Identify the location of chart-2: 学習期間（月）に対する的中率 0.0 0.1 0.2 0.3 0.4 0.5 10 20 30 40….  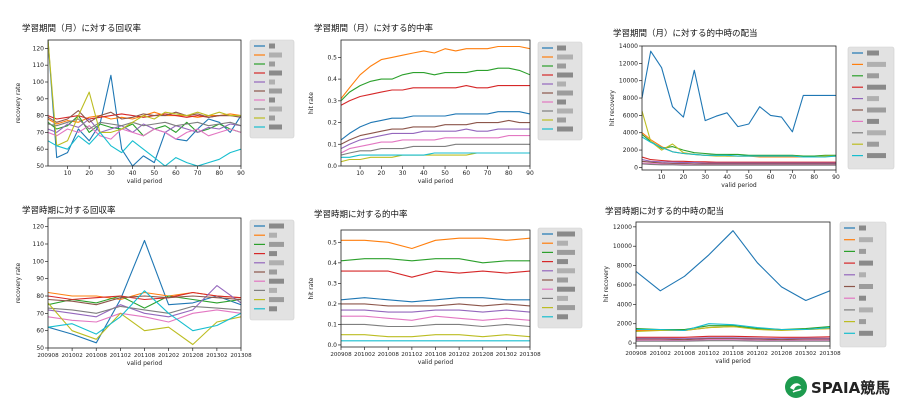
(445, 104).